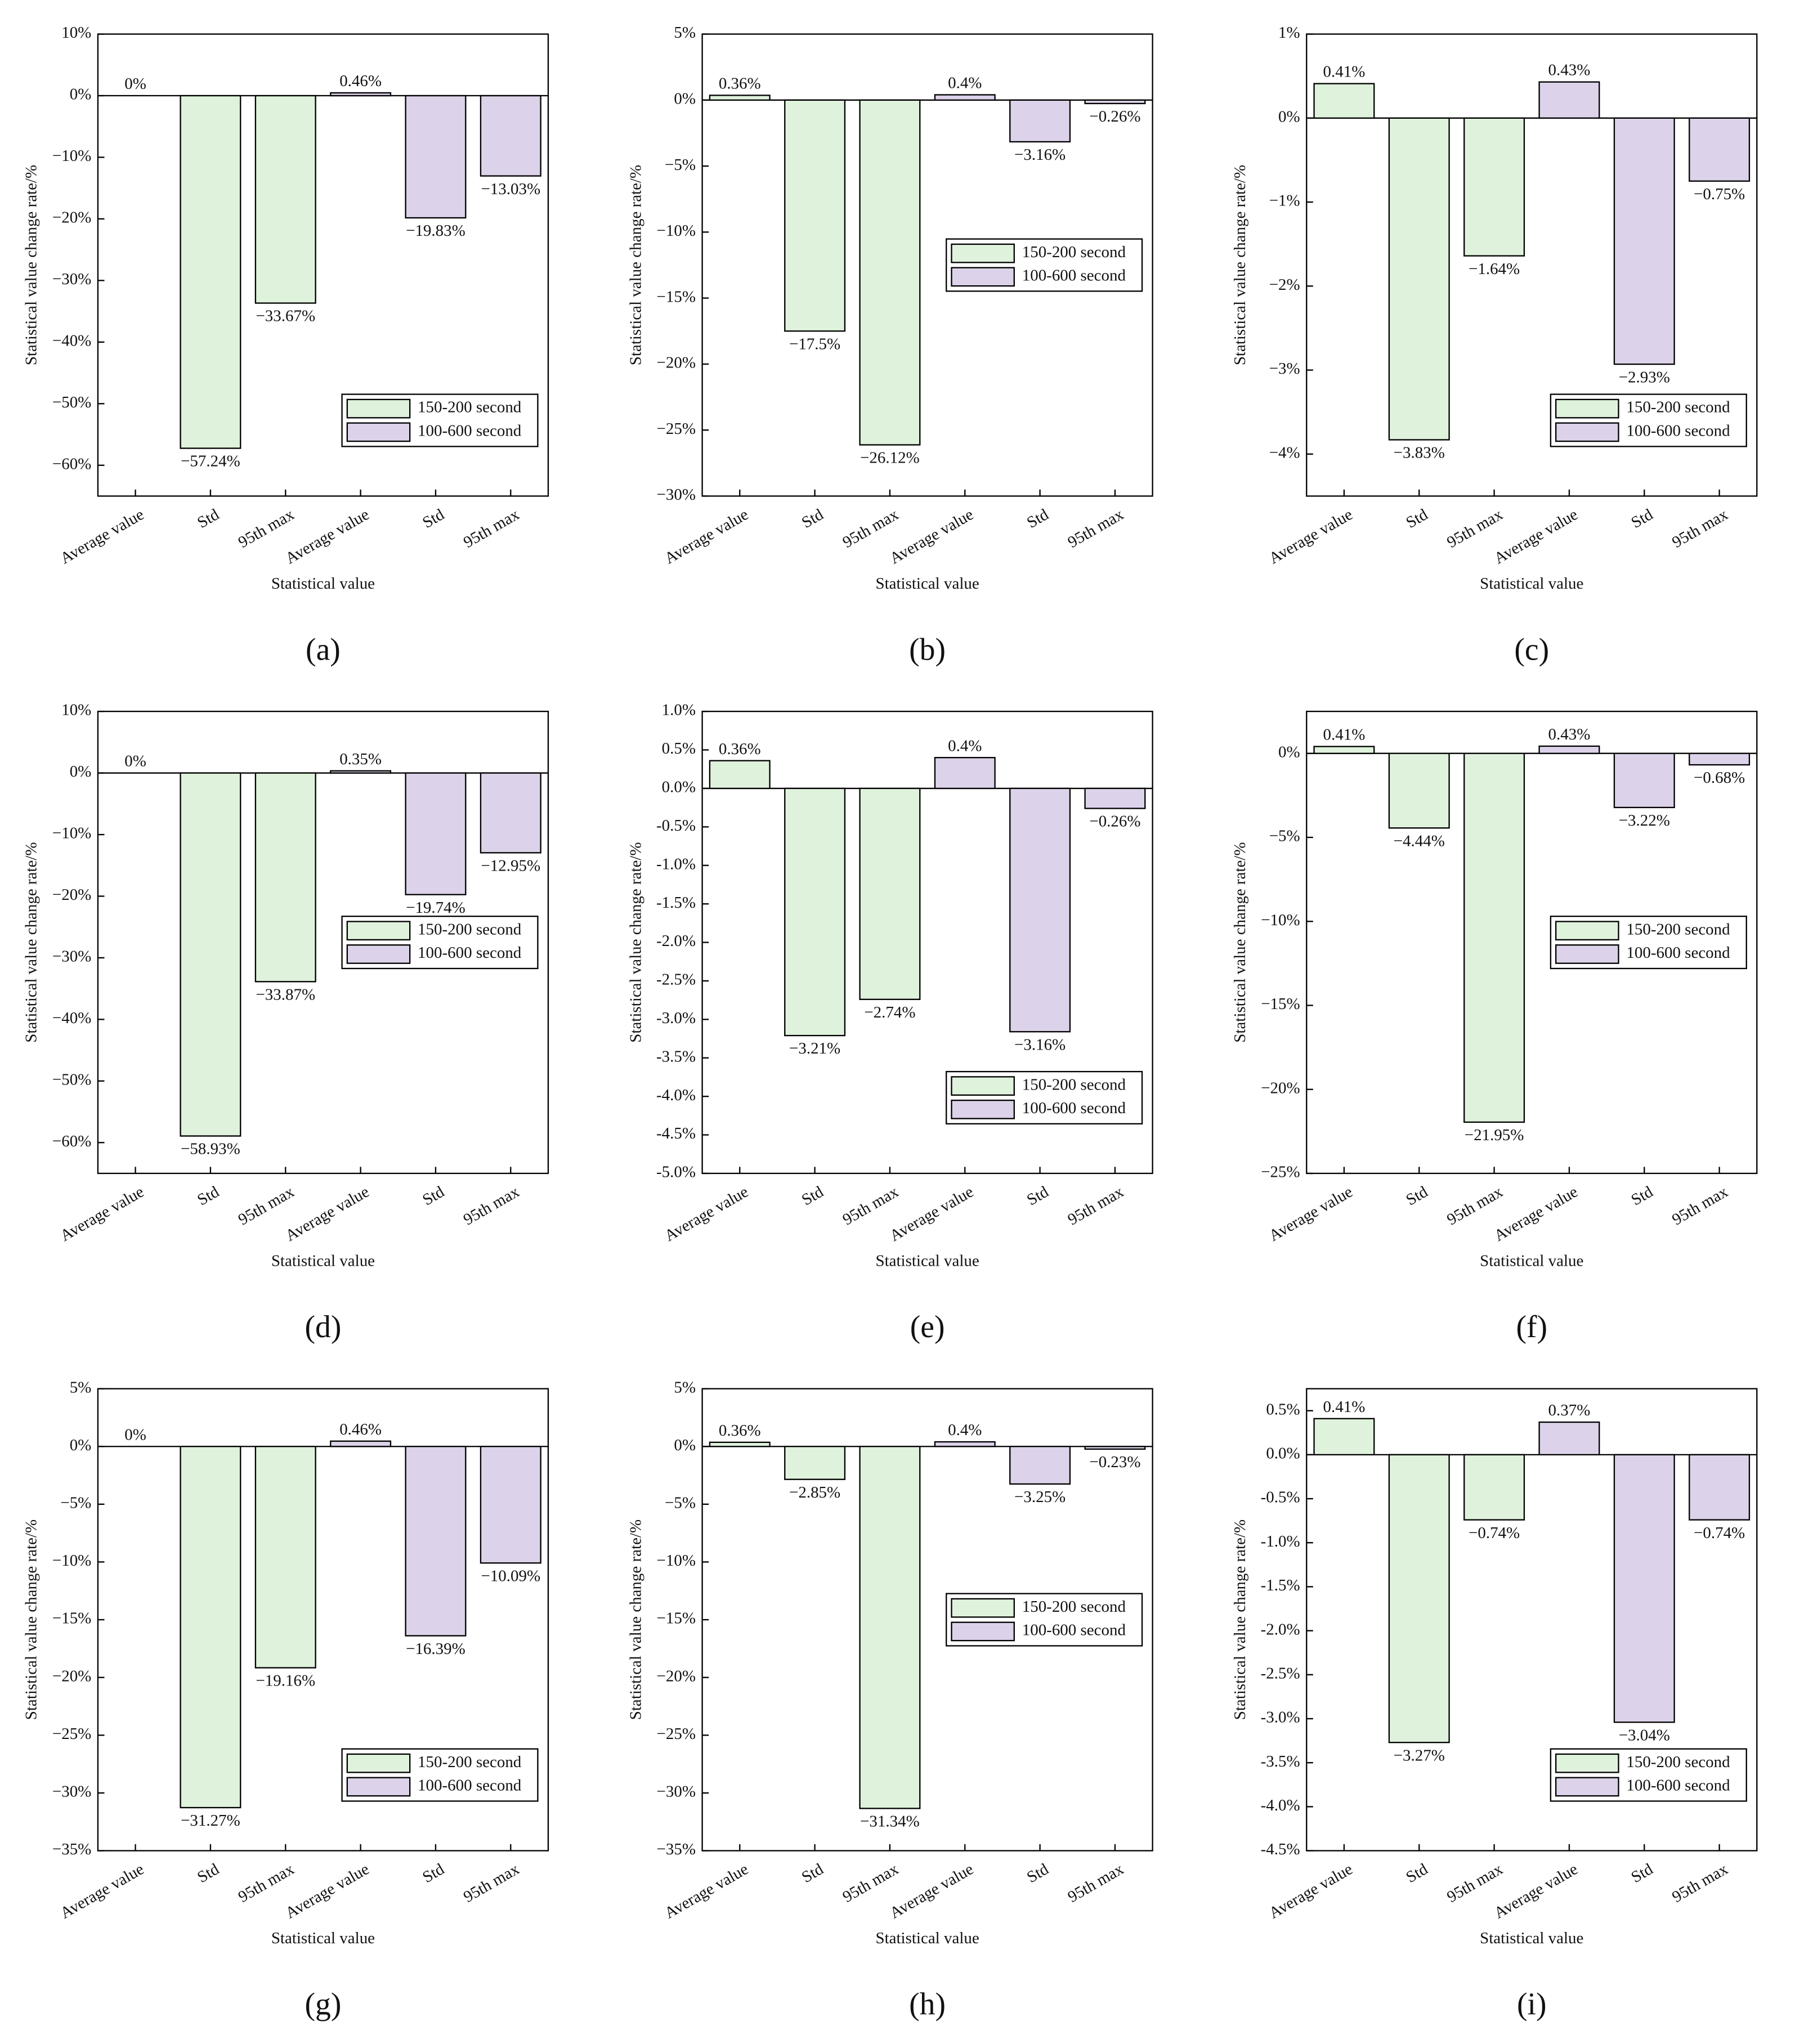 The width and height of the screenshot is (1813, 2044). What do you see at coordinates (510, 189) in the screenshot?
I see `value-label: −13.03%` at bounding box center [510, 189].